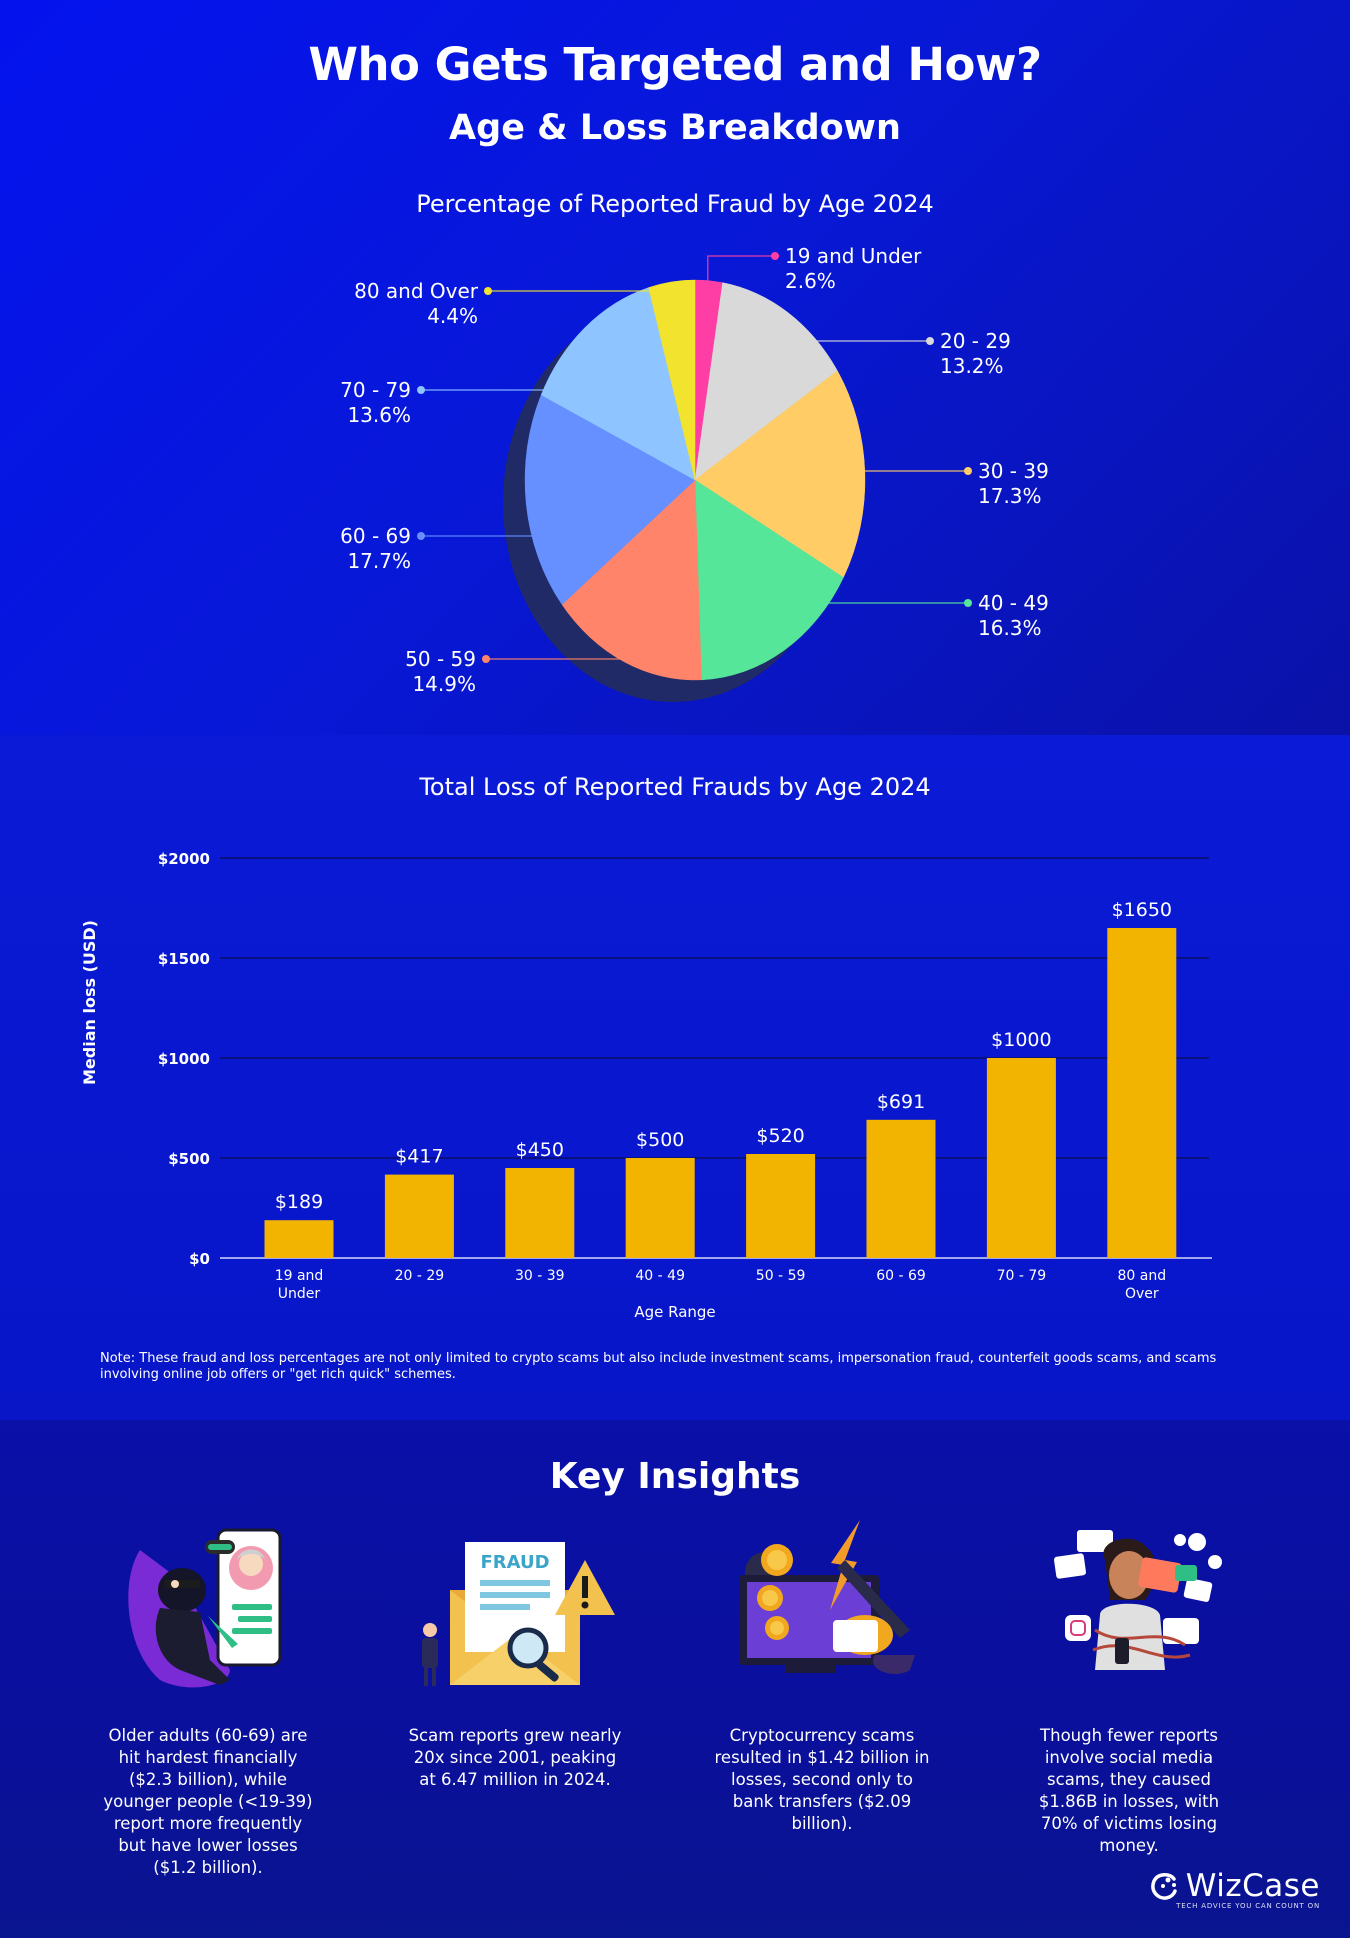  I want to click on pie-label-60-69: 60 - 69 17.7%, so click(375, 549).